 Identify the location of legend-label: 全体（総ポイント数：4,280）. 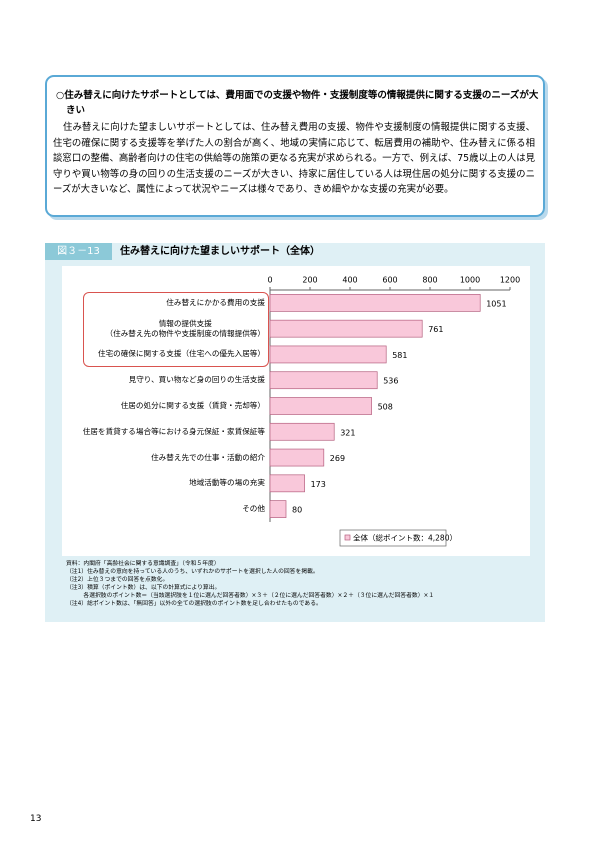
(405, 538).